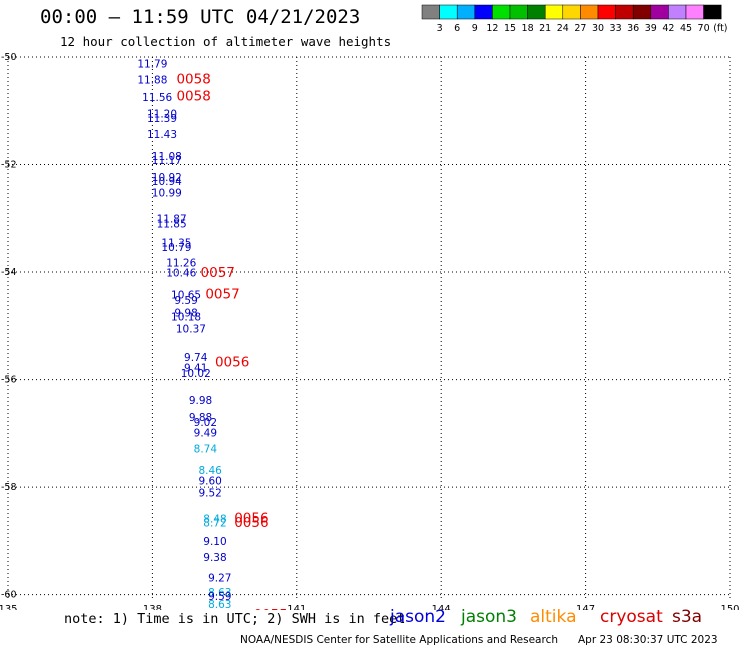  Describe the element at coordinates (574, 19) in the screenshot. I see `wave-height-legend: 3 6 9 12 15 18 21 24 27 30 33 36 39 42 45 70 (ft)` at that location.